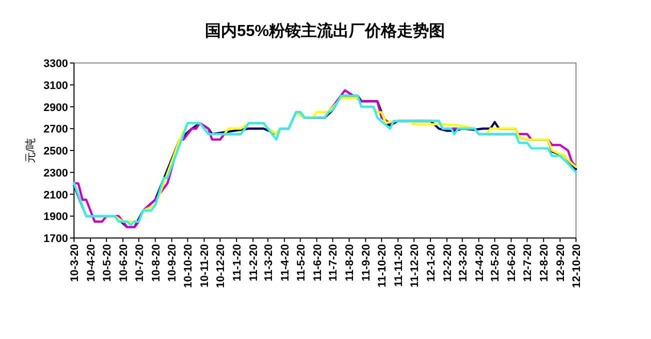 Image resolution: width=651 pixels, height=339 pixels. What do you see at coordinates (350, 263) in the screenshot?
I see `x-tick-label: 11-8-20` at bounding box center [350, 263].